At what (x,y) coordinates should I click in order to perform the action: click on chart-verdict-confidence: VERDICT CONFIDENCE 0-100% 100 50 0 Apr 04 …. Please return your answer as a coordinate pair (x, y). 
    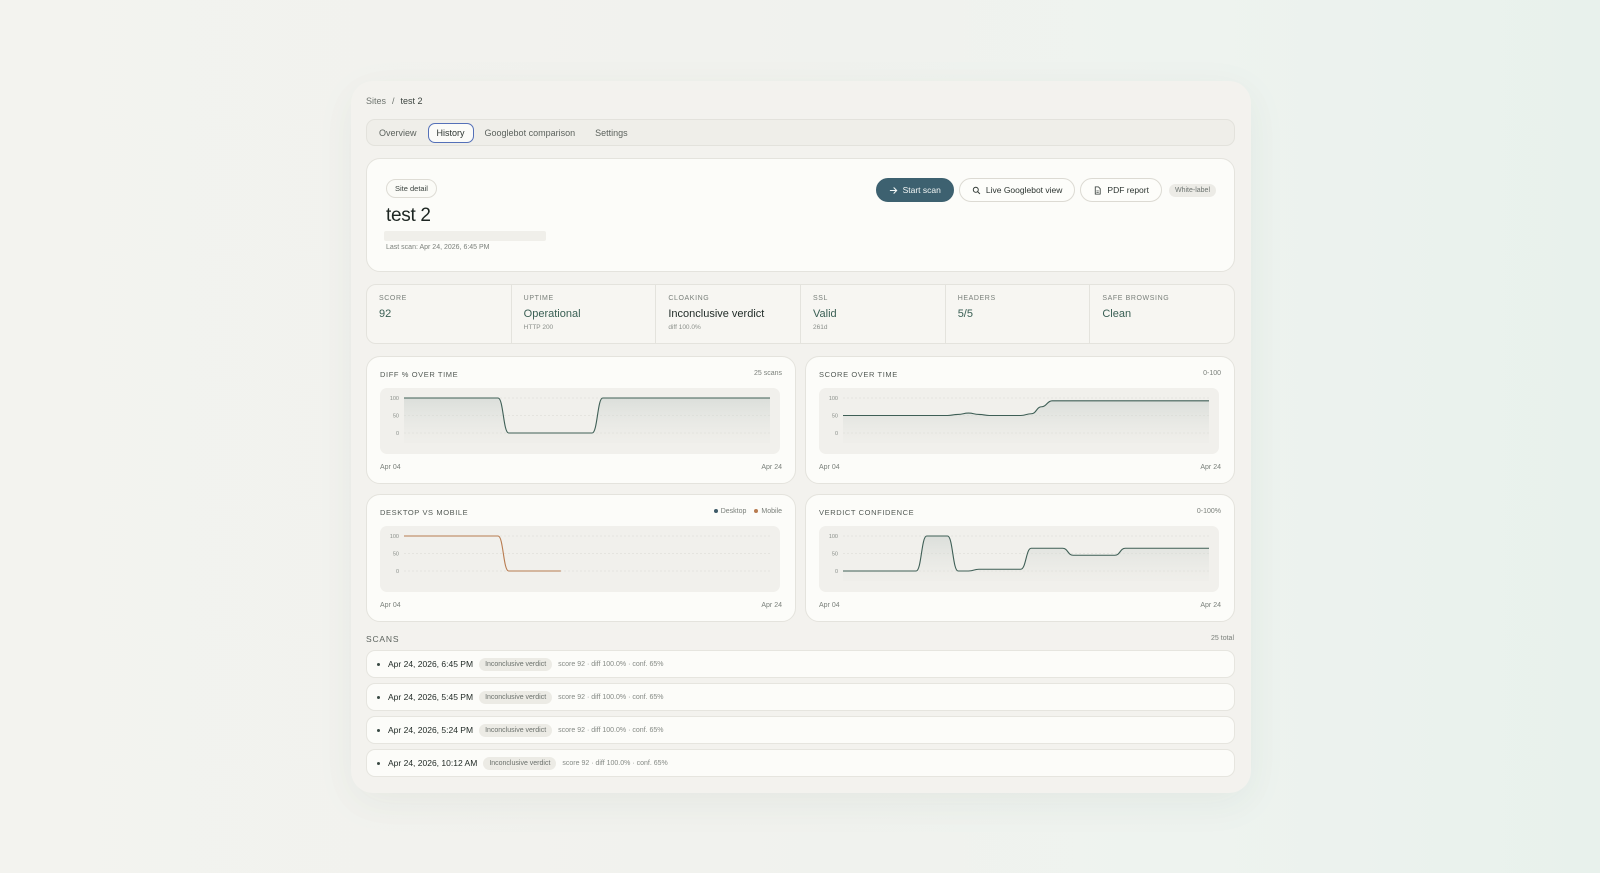
    Looking at the image, I should click on (1020, 558).